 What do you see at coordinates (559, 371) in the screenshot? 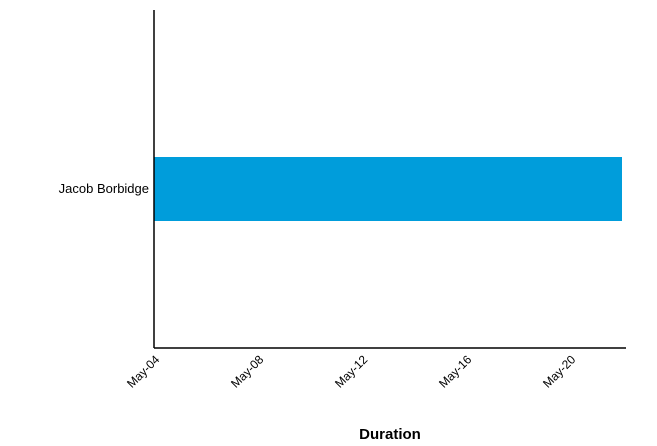
I see `x-tick-label: May-20` at bounding box center [559, 371].